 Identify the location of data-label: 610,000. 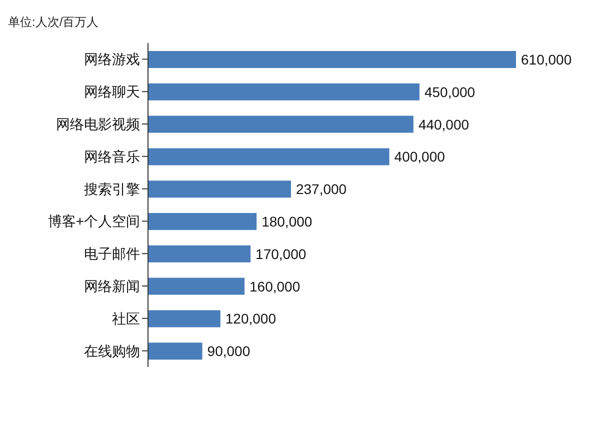
(546, 59).